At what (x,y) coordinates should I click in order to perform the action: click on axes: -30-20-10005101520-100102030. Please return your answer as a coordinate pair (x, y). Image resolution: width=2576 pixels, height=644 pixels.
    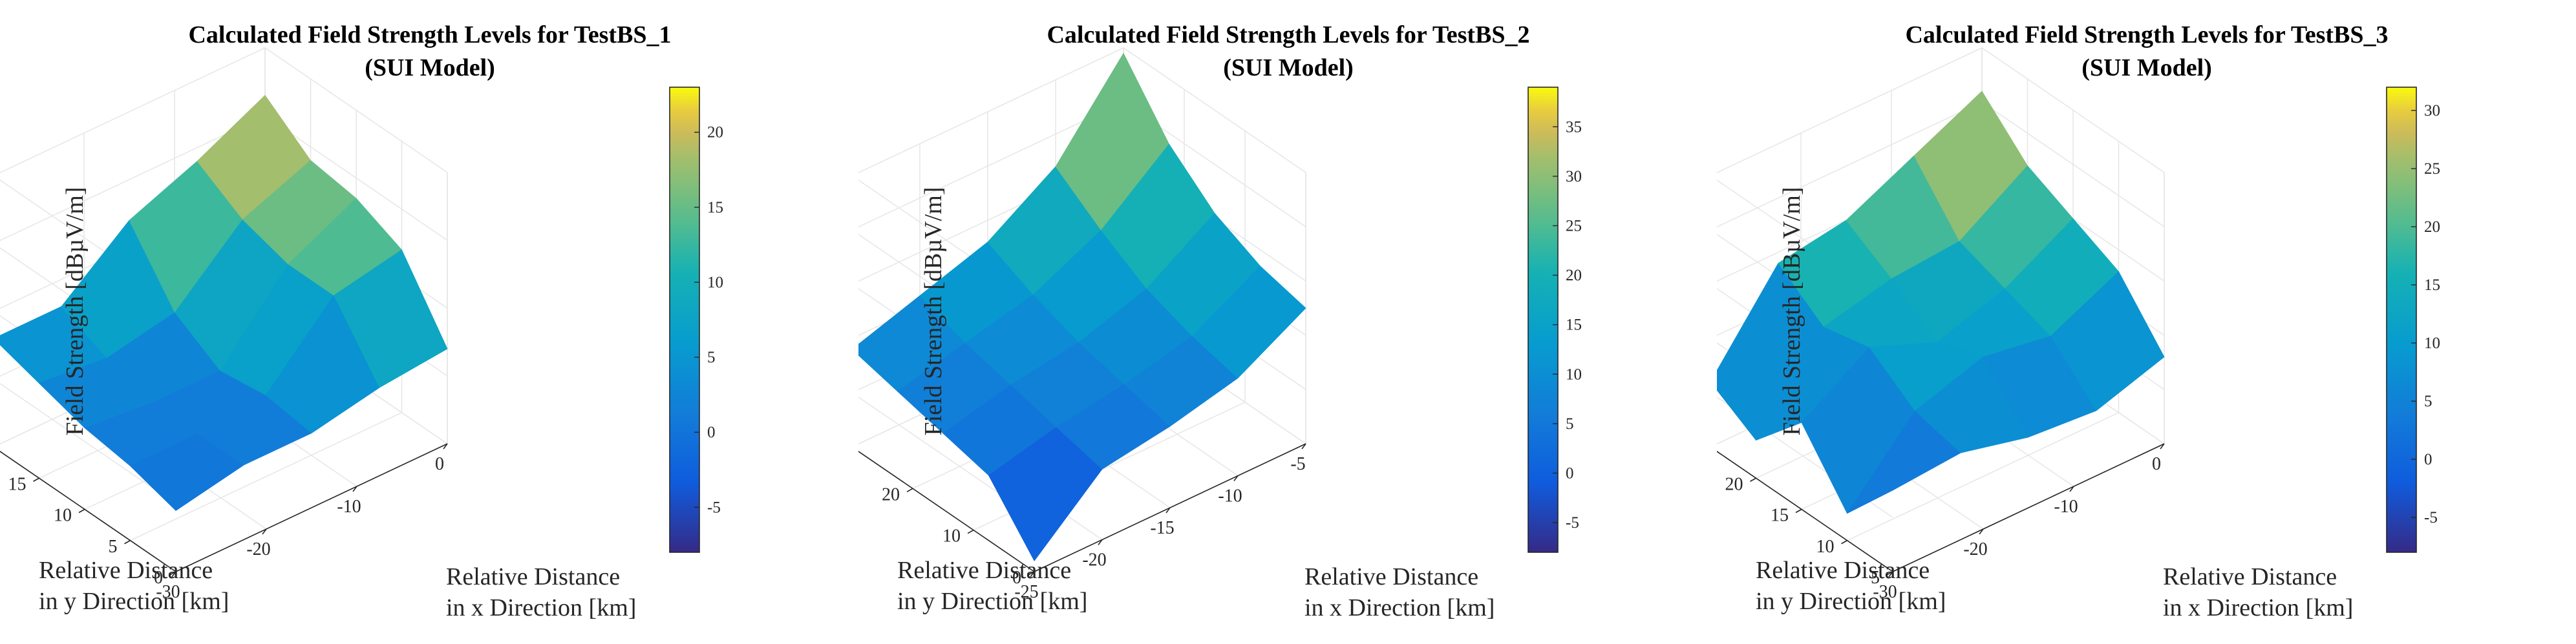
    Looking at the image, I should click on (224, 522).